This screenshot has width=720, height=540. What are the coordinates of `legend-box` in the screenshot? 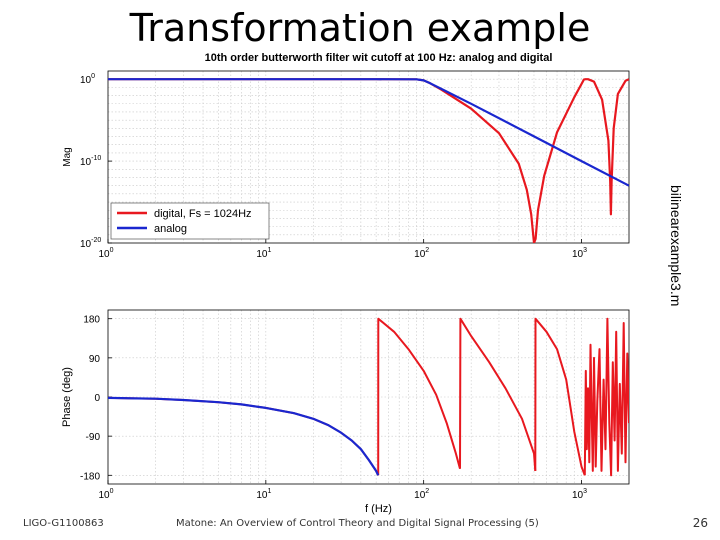 It's located at (190, 221).